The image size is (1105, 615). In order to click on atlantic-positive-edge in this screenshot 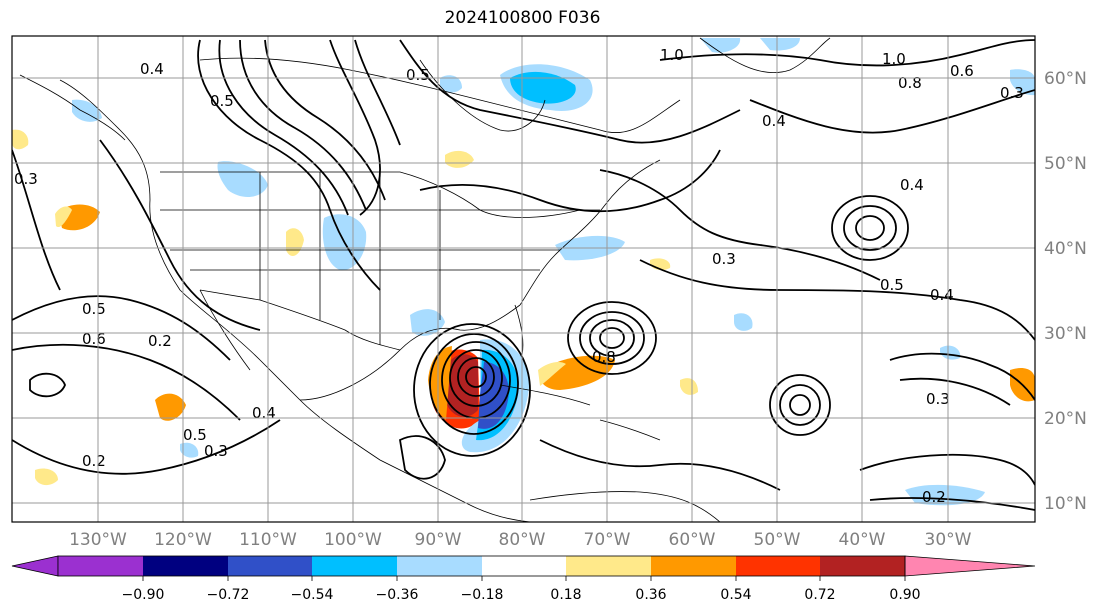, I will do `click(552, 374)`.